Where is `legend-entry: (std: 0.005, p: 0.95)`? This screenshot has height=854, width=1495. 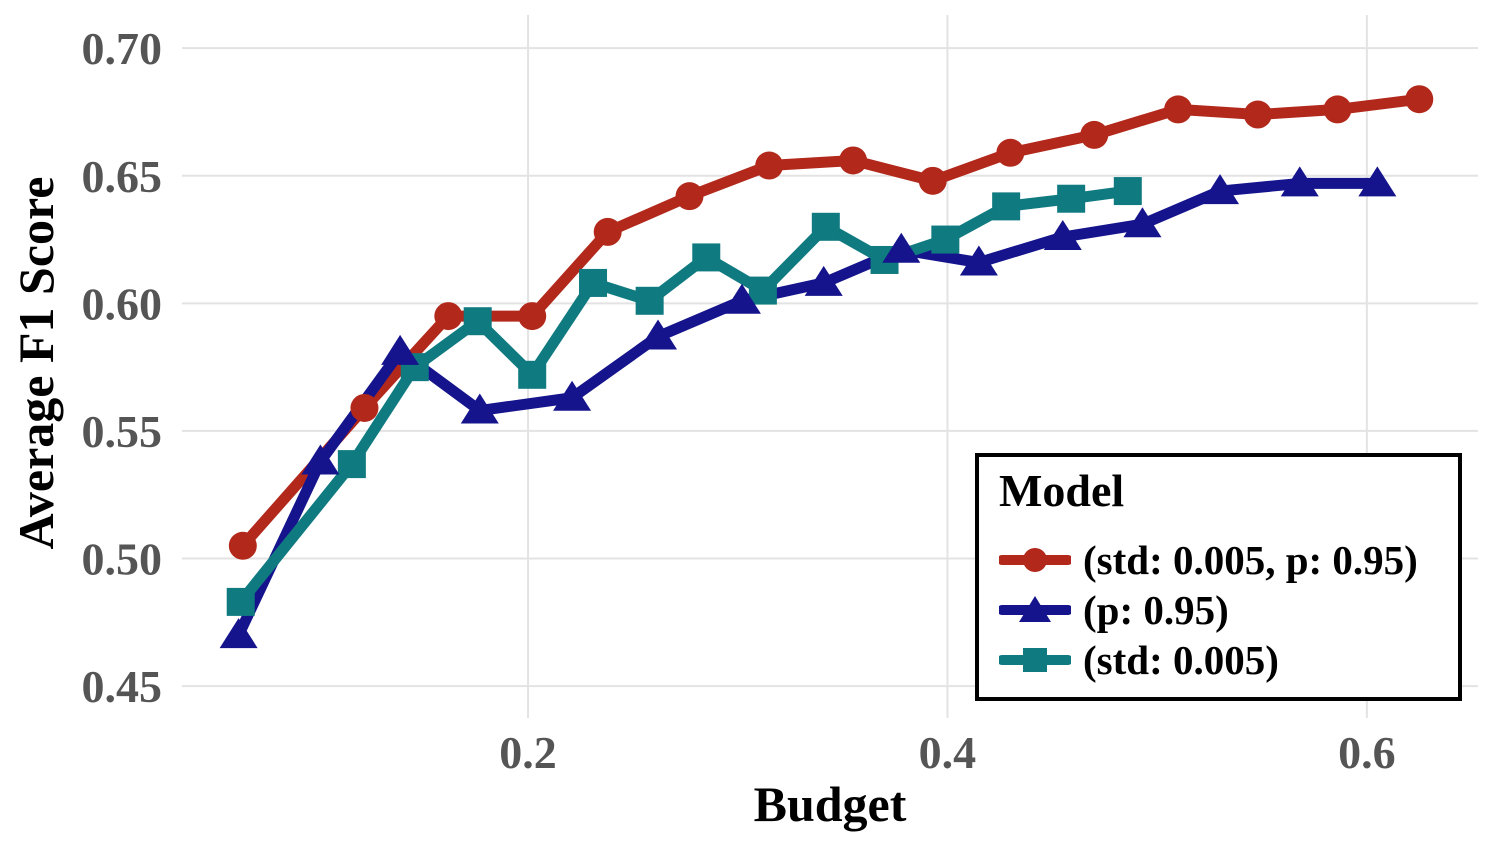 legend-entry: (std: 0.005, p: 0.95) is located at coordinates (1228, 560).